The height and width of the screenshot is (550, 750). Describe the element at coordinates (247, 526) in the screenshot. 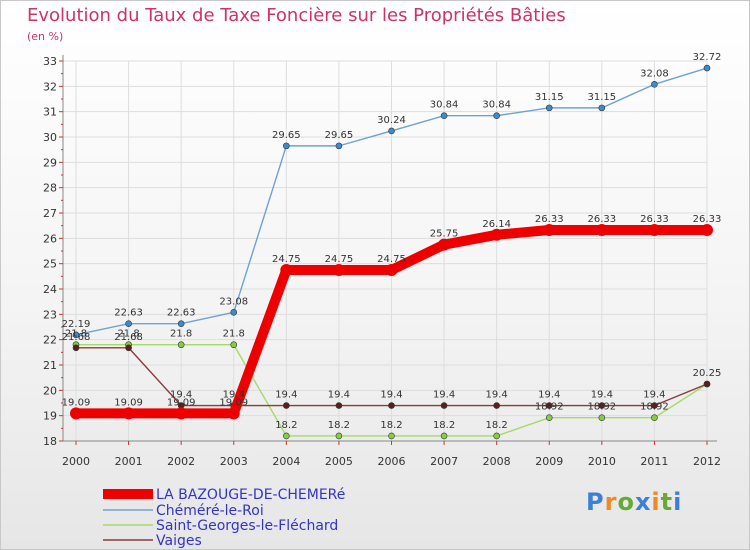

I see `legend-label-2: Saint-Georges-le-Fléchard` at that location.